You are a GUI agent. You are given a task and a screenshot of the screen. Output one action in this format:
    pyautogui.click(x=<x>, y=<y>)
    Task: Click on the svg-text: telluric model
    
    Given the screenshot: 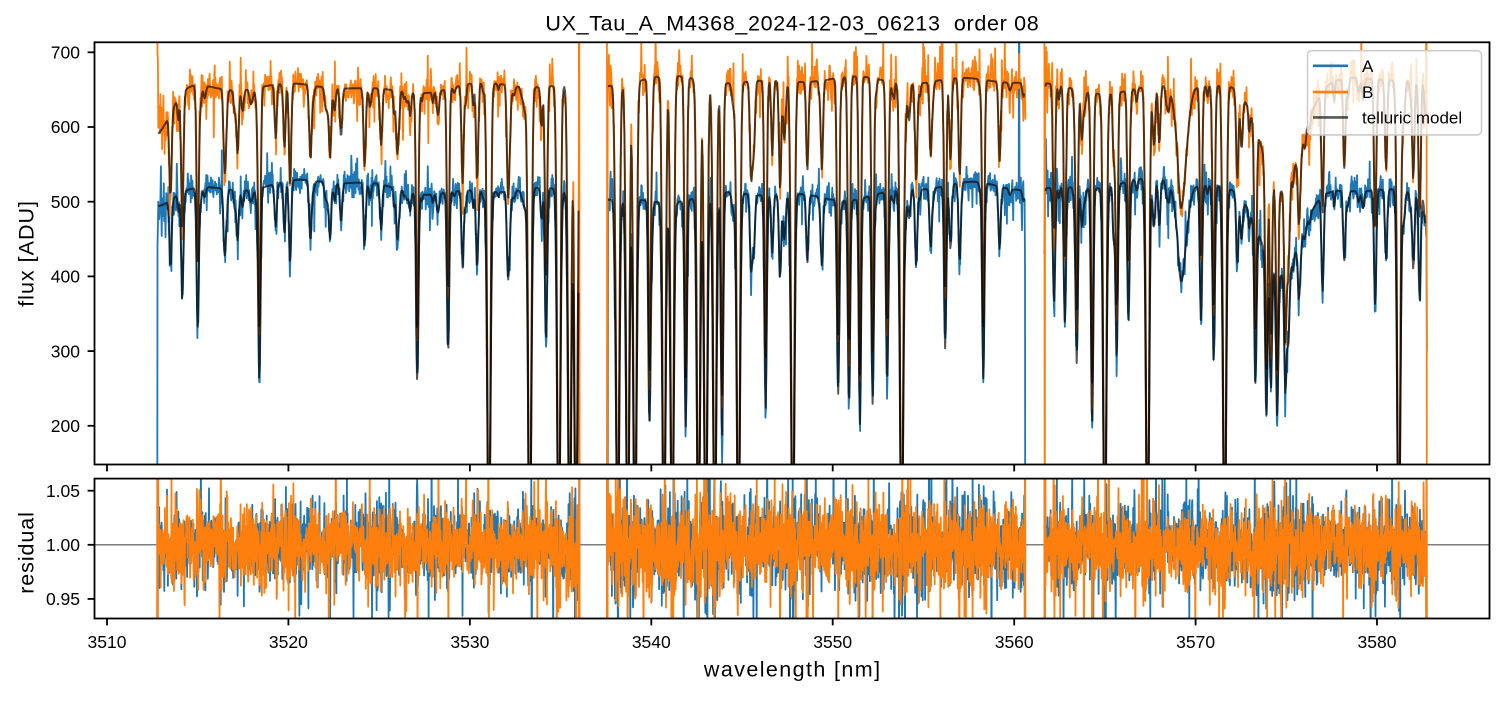 What is the action you would take?
    pyautogui.click(x=1412, y=118)
    